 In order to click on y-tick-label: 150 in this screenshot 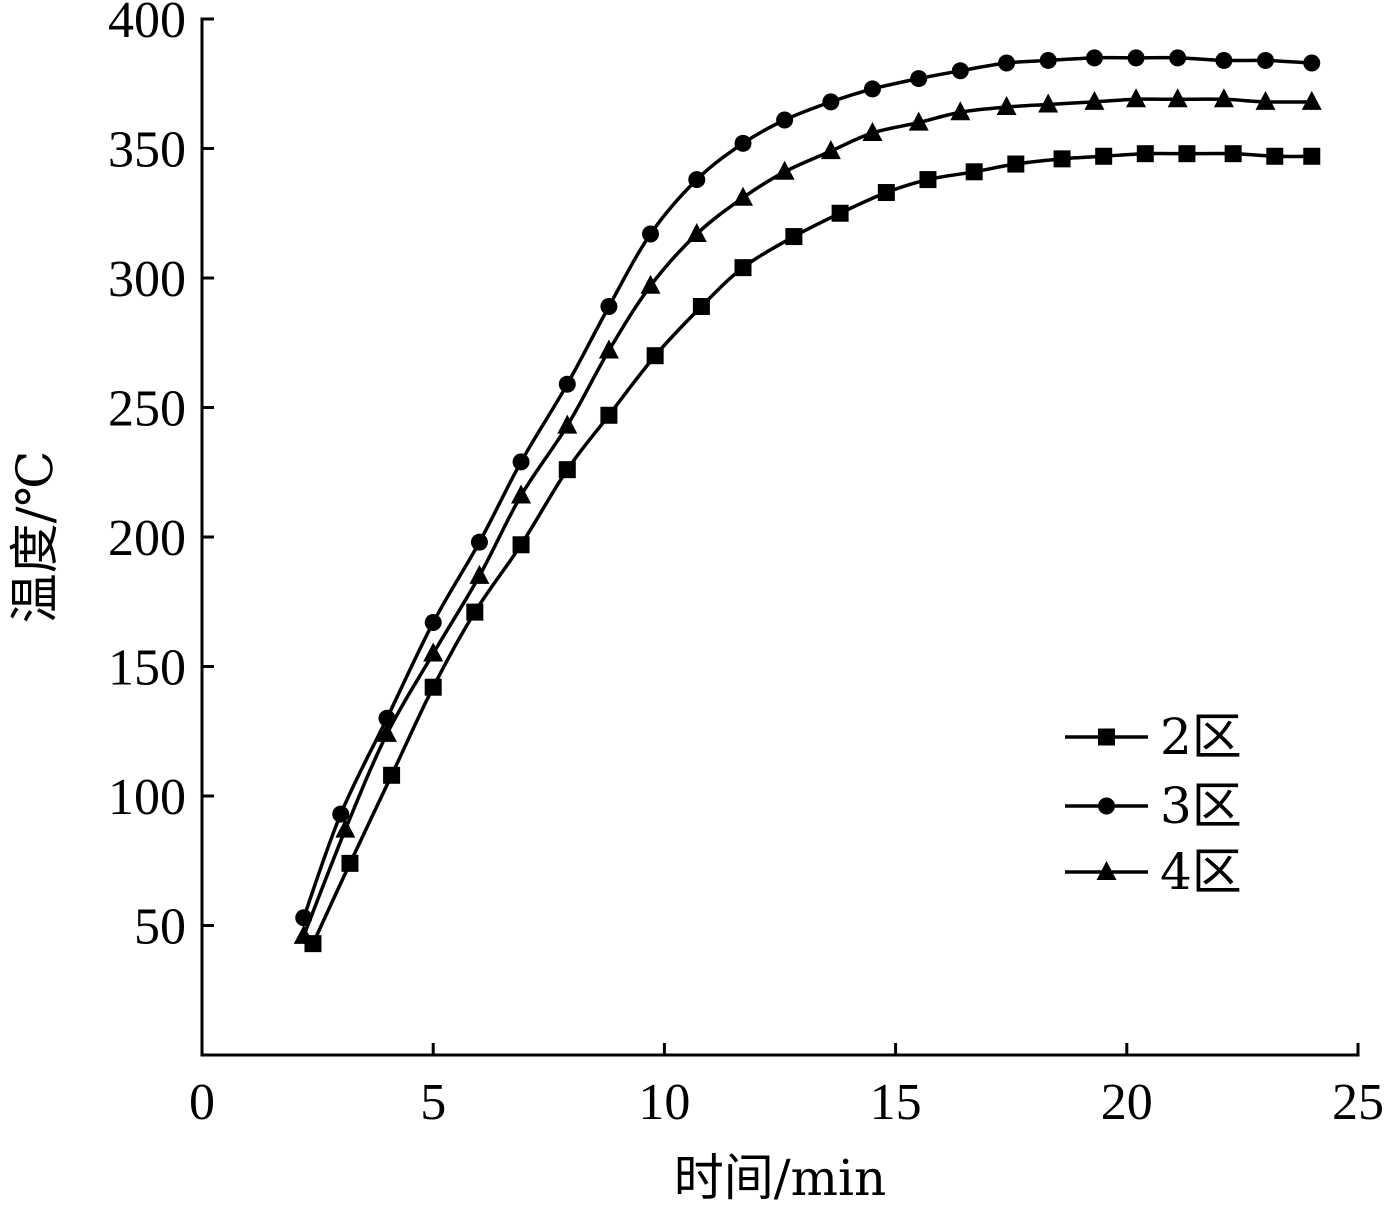, I will do `click(147, 668)`.